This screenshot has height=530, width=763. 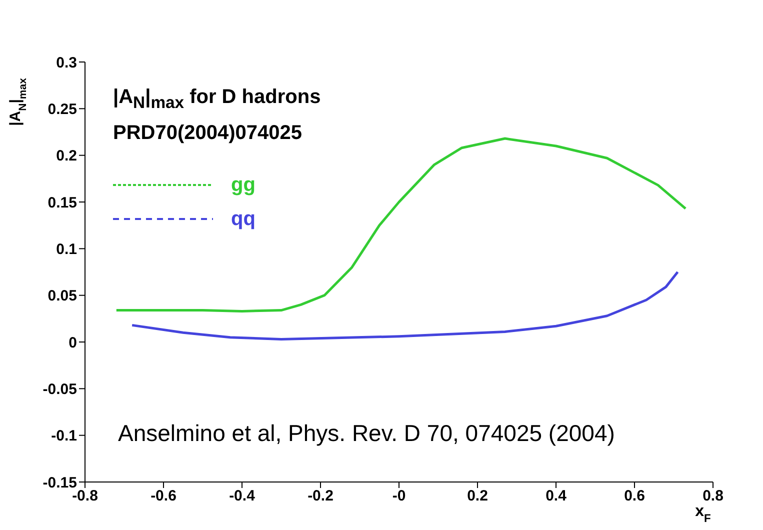 I want to click on y-tick-label: -0.1, so click(x=64, y=436).